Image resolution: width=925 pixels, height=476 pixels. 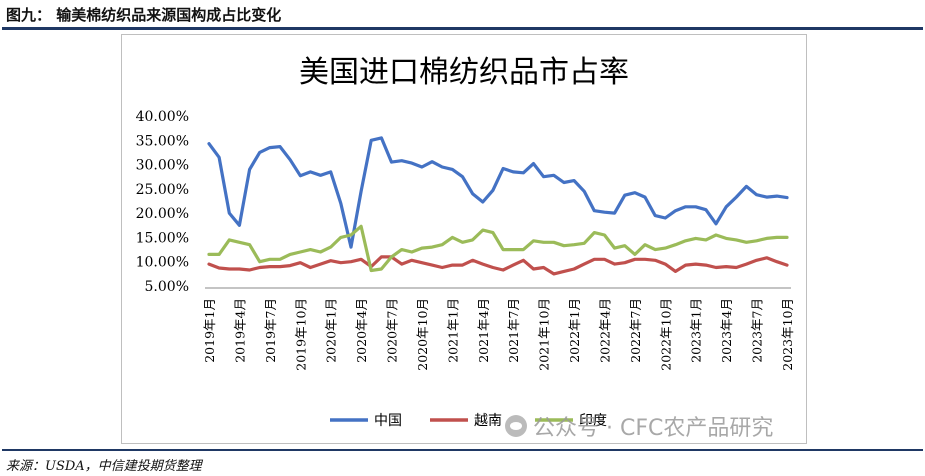 I want to click on source-note: 来源：USDA，中信建投期货整理, so click(x=104, y=466).